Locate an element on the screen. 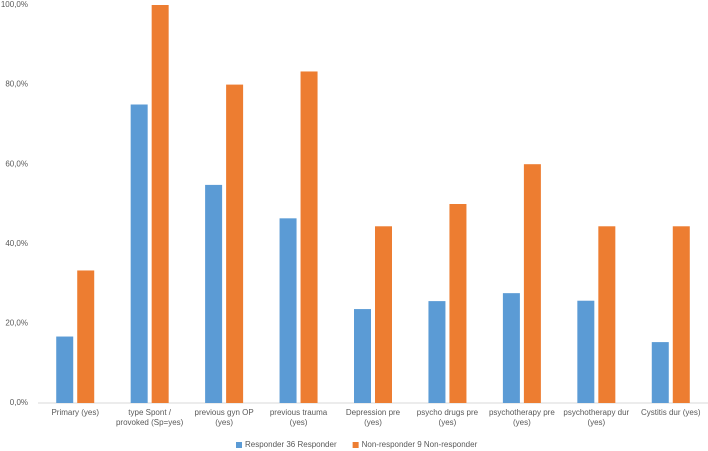  legend-label: Responder 36 Responder is located at coordinates (291, 444).